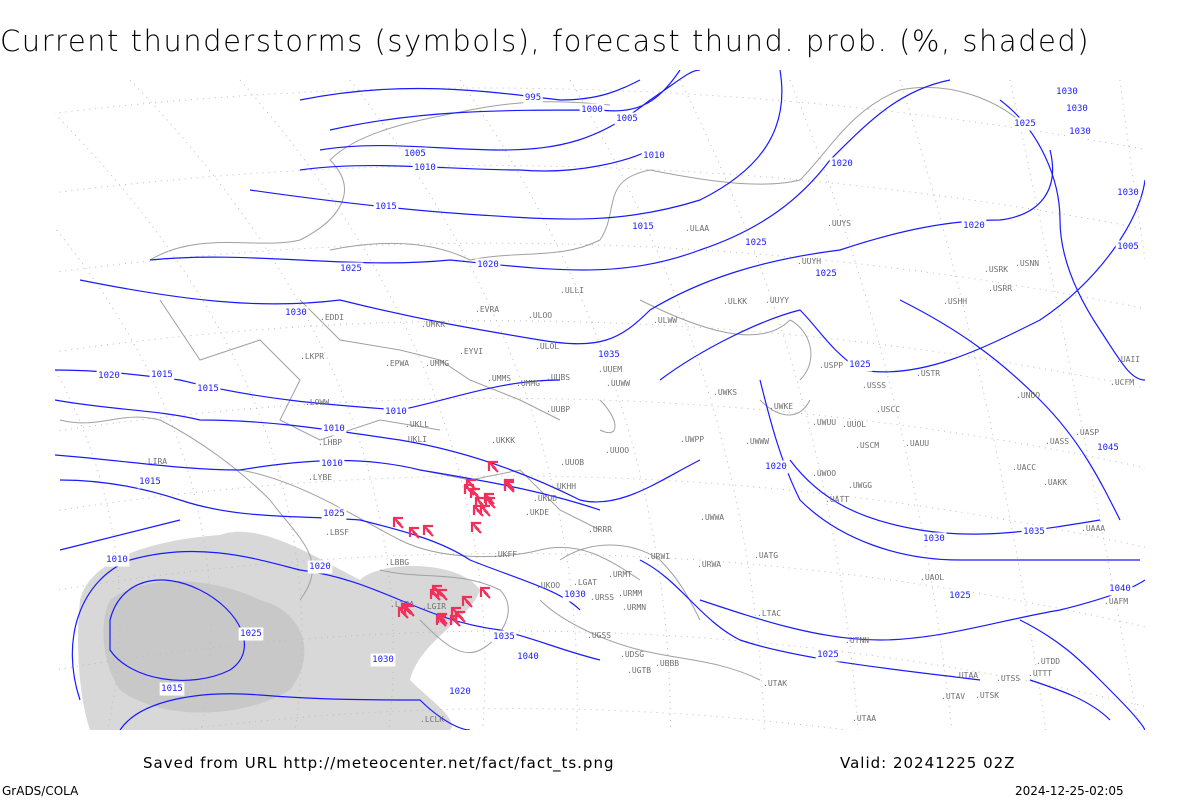 This screenshot has height=800, width=1200. I want to click on station-label: .UASP, so click(1087, 432).